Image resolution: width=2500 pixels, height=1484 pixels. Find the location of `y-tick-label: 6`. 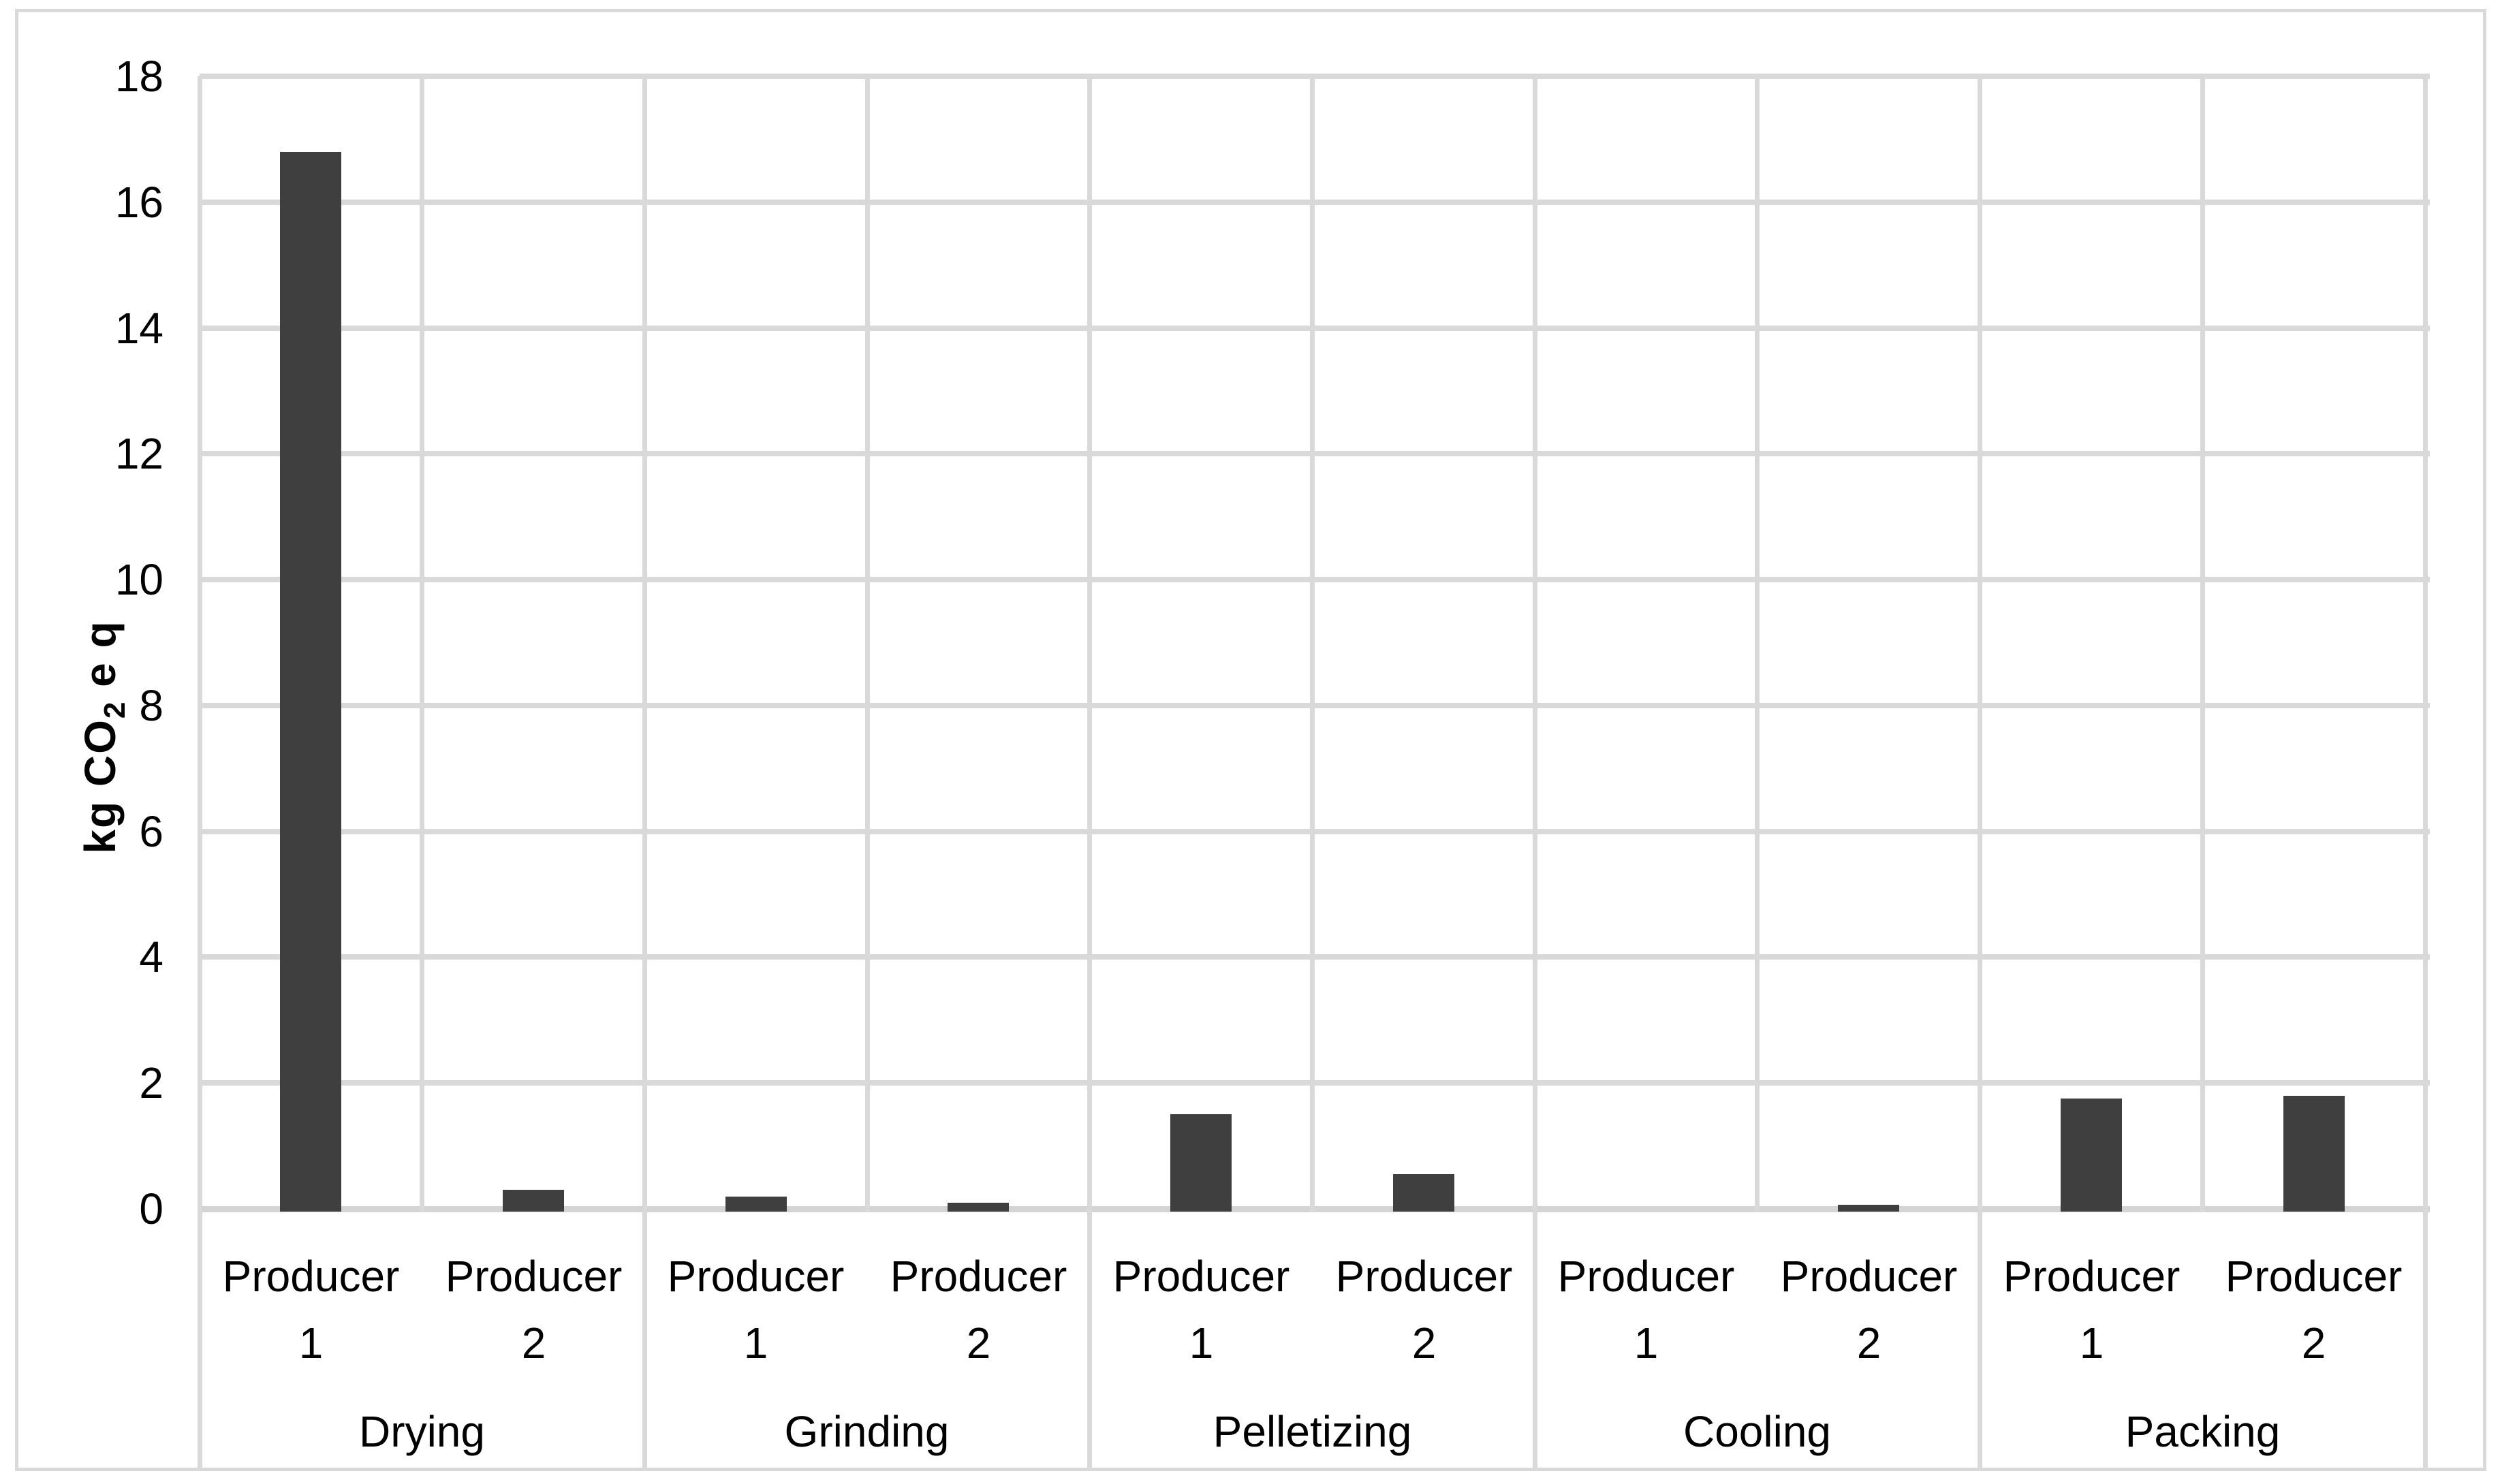

y-tick-label: 6 is located at coordinates (151, 831).